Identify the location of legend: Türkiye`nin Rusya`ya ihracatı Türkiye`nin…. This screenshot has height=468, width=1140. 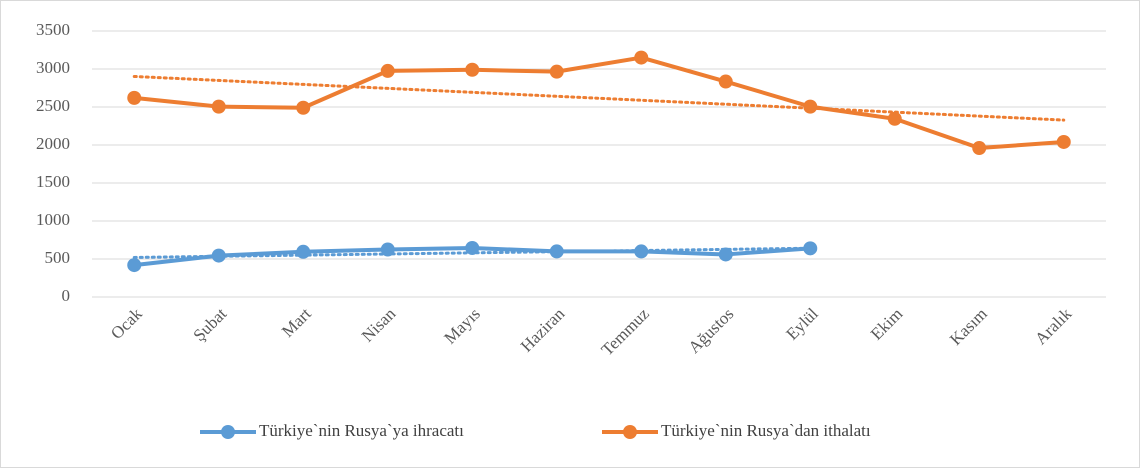
(535, 430).